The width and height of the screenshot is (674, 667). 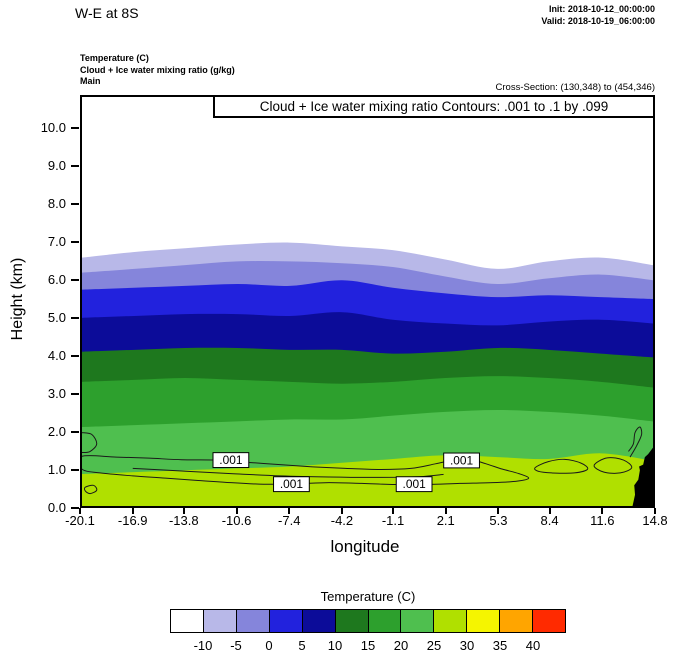 What do you see at coordinates (601, 9) in the screenshot?
I see `init-time-label: Init: 2018-10-12_00:00:00` at bounding box center [601, 9].